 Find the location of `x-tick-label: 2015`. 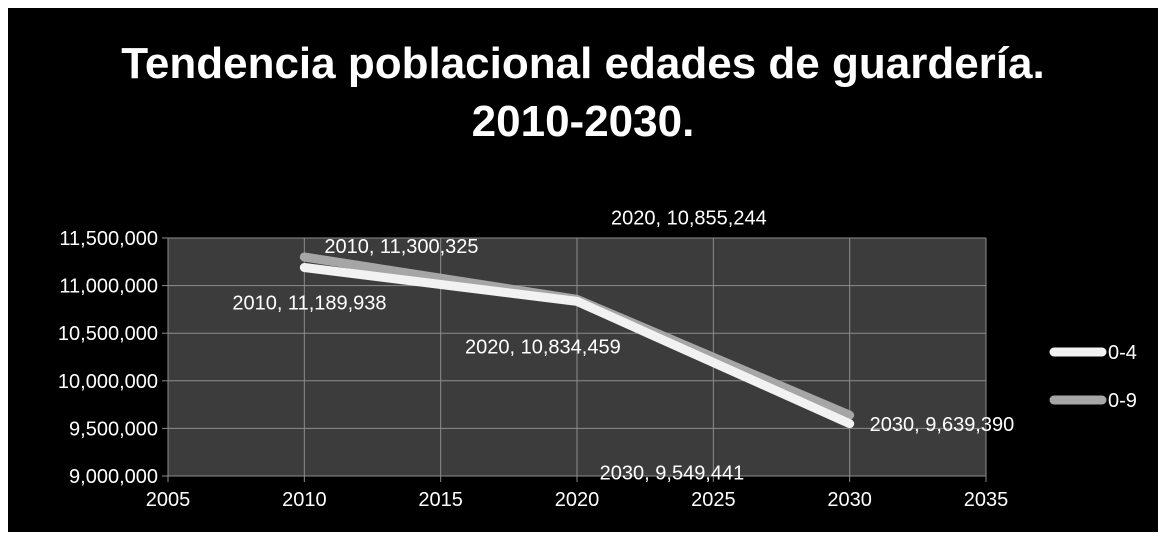

x-tick-label: 2015 is located at coordinates (440, 500).